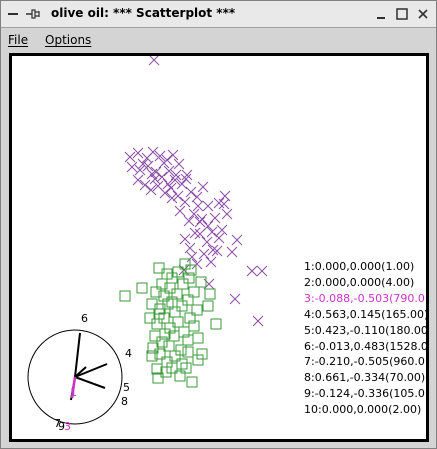  What do you see at coordinates (57, 423) in the screenshot?
I see `axis-label-7: 7` at bounding box center [57, 423].